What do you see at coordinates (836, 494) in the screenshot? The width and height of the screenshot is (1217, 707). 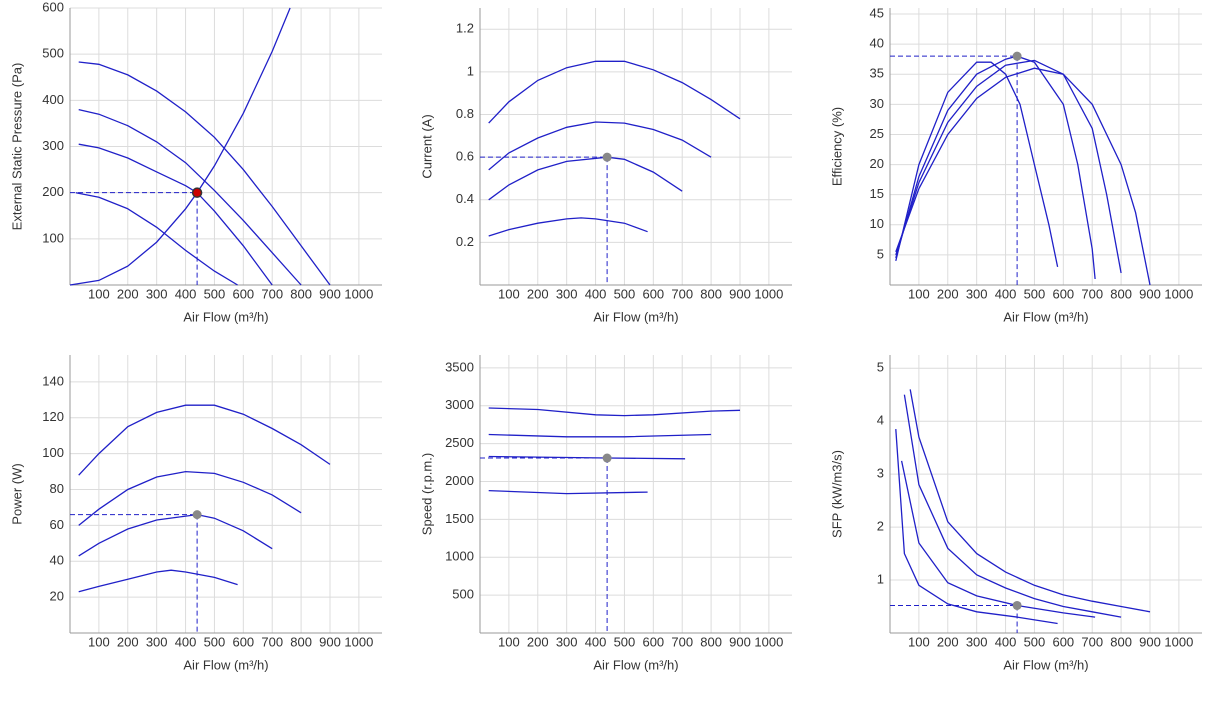 I see `y-axis-label: SFP (kW/m3/s)` at bounding box center [836, 494].